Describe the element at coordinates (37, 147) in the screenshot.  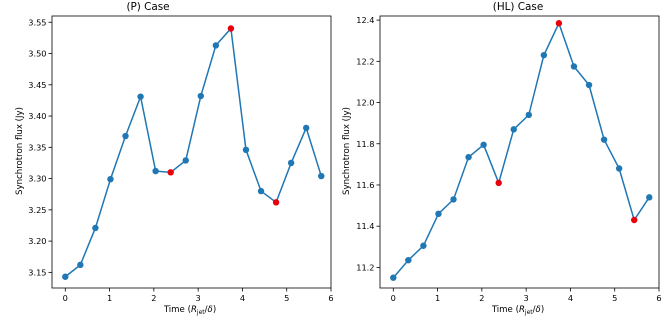
I see `y-tick-label: 3.35` at that location.